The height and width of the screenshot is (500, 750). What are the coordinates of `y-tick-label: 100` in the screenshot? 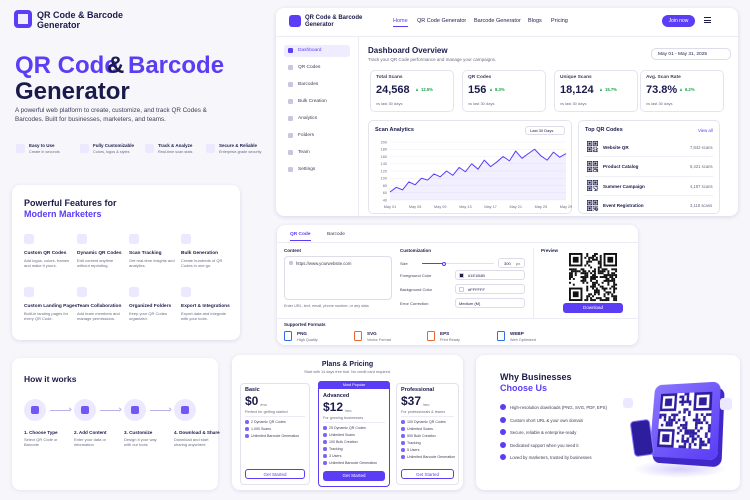 It's located at (384, 179).